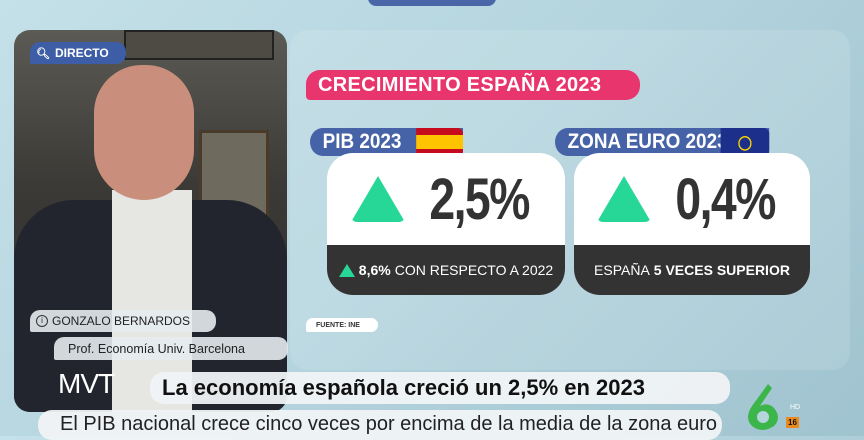  I want to click on label-text: PIB 2023, so click(362, 141).